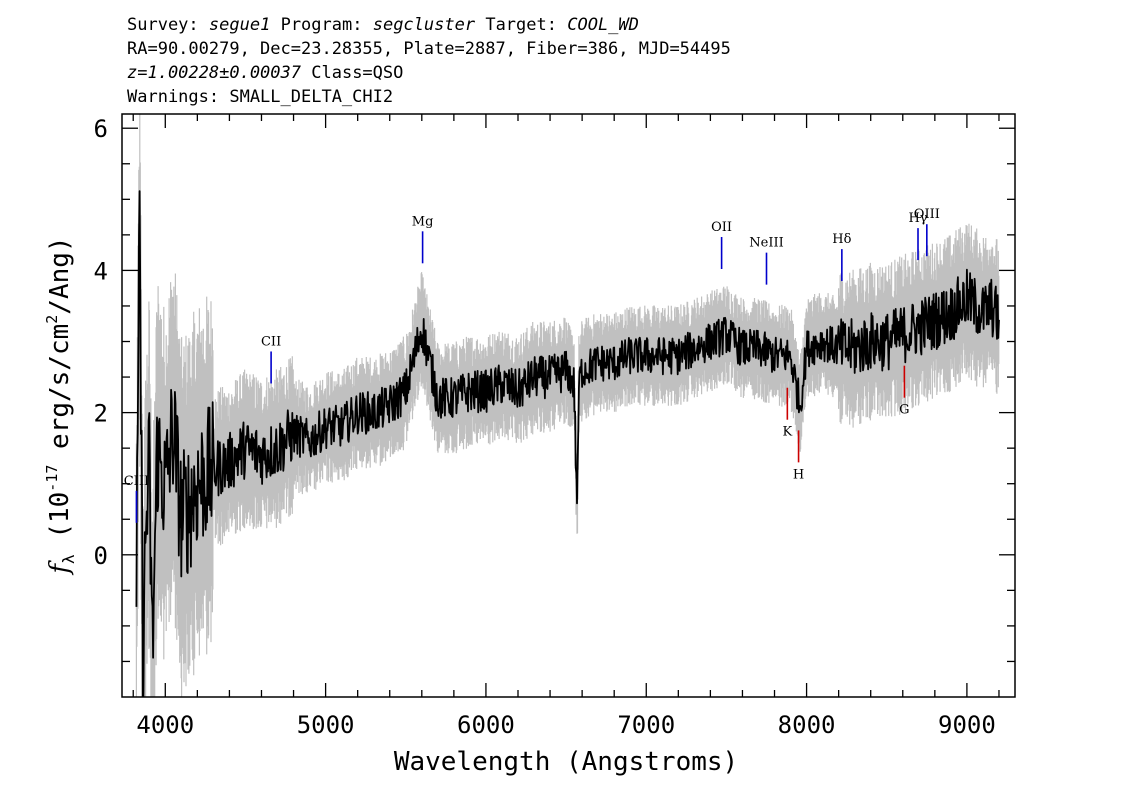 The height and width of the screenshot is (810, 1134). Describe the element at coordinates (60, 405) in the screenshot. I see `y-axis-label: fλ (10-17 erg/s/cm2/Ang)` at that location.